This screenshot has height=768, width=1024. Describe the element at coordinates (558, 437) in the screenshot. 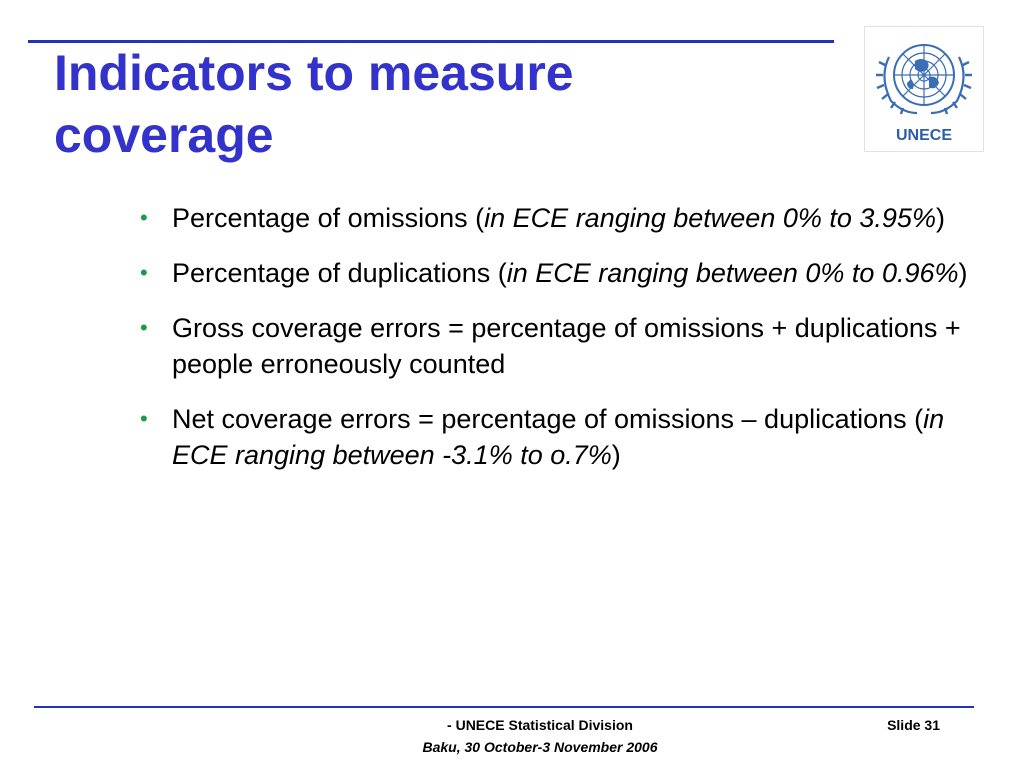

I see `bullet-italic: in ECE ranging between -3.1% to o.7%` at that location.